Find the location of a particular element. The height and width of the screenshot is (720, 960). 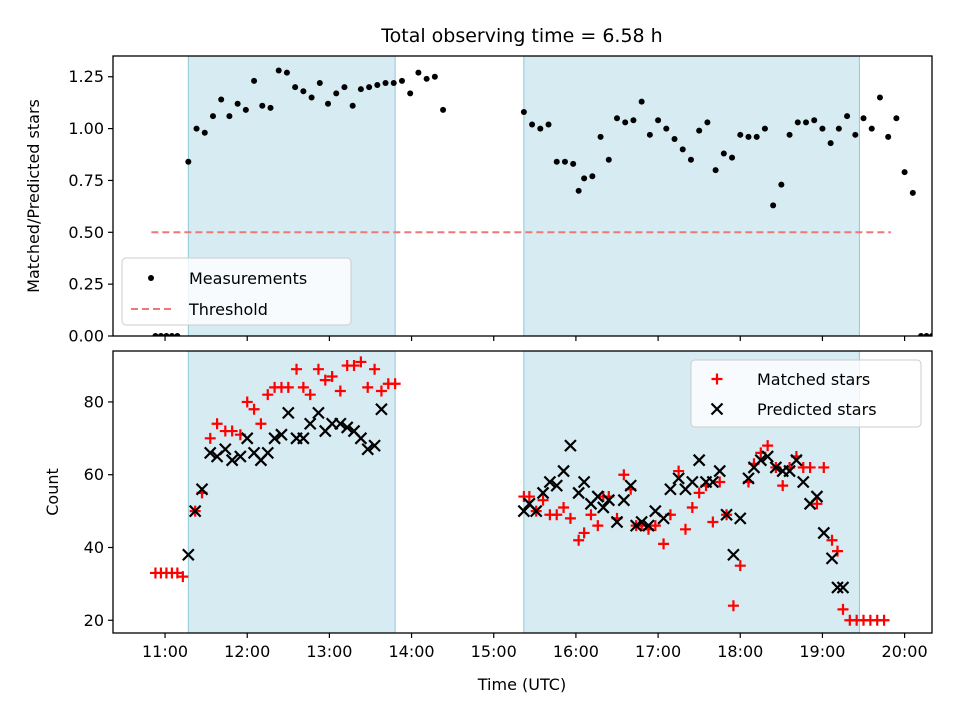

legend-marker-measurements is located at coordinates (151, 278).